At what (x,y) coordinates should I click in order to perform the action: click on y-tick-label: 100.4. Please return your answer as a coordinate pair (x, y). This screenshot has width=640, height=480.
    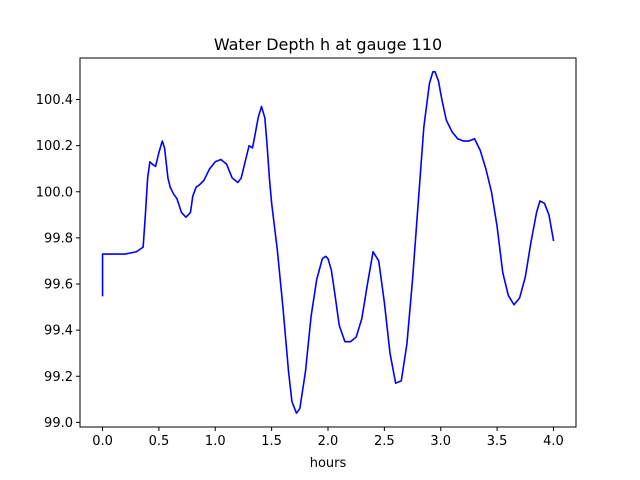
    Looking at the image, I should click on (54, 100).